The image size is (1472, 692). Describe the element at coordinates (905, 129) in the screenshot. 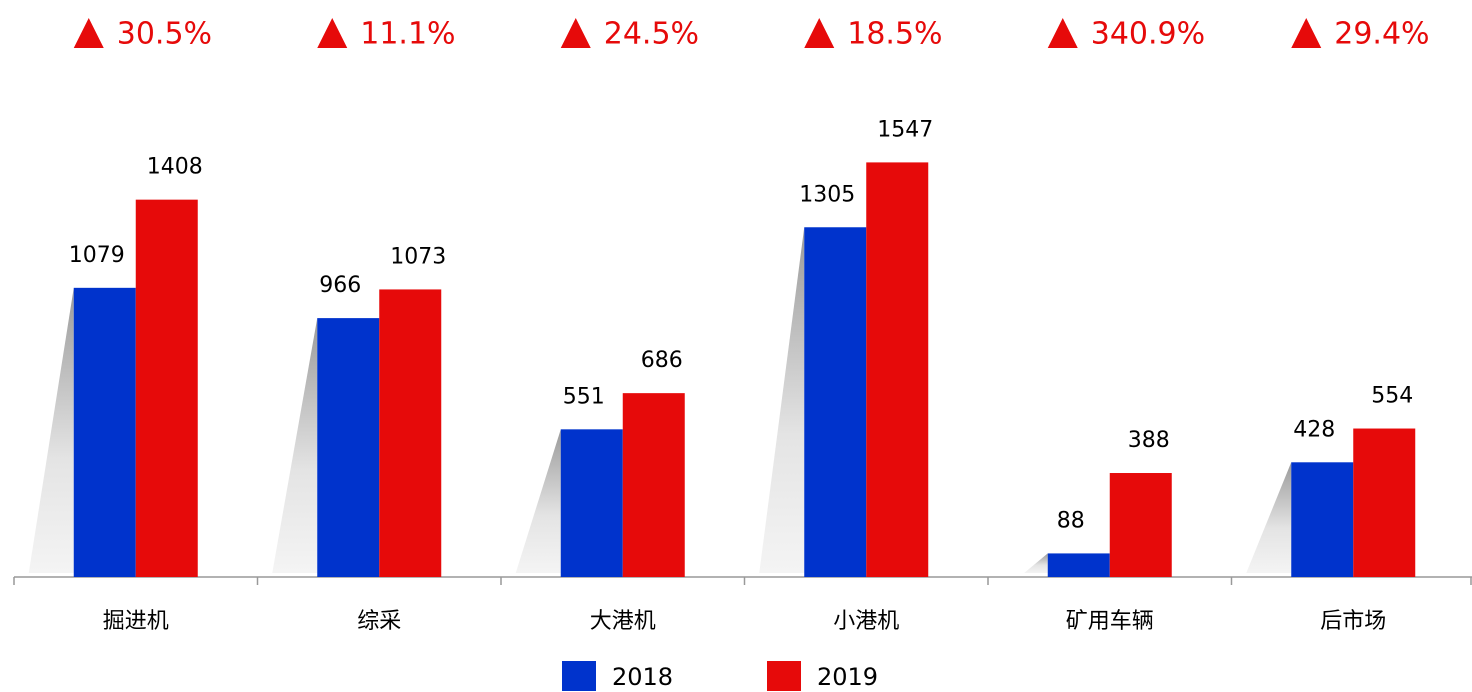

I see `data-label: 1547` at that location.